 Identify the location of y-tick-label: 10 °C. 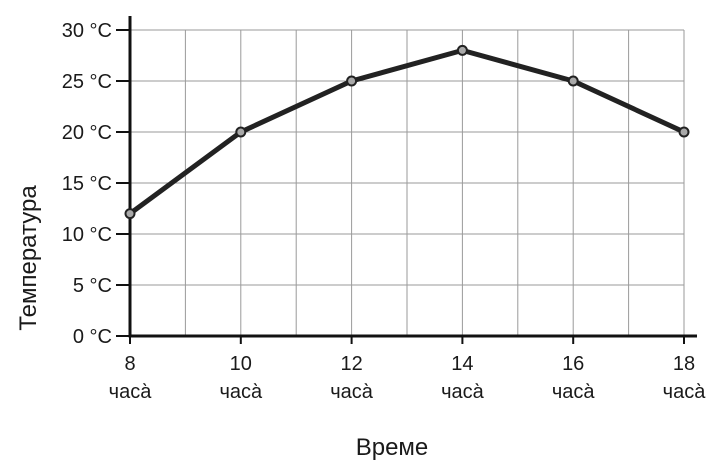
(87, 235).